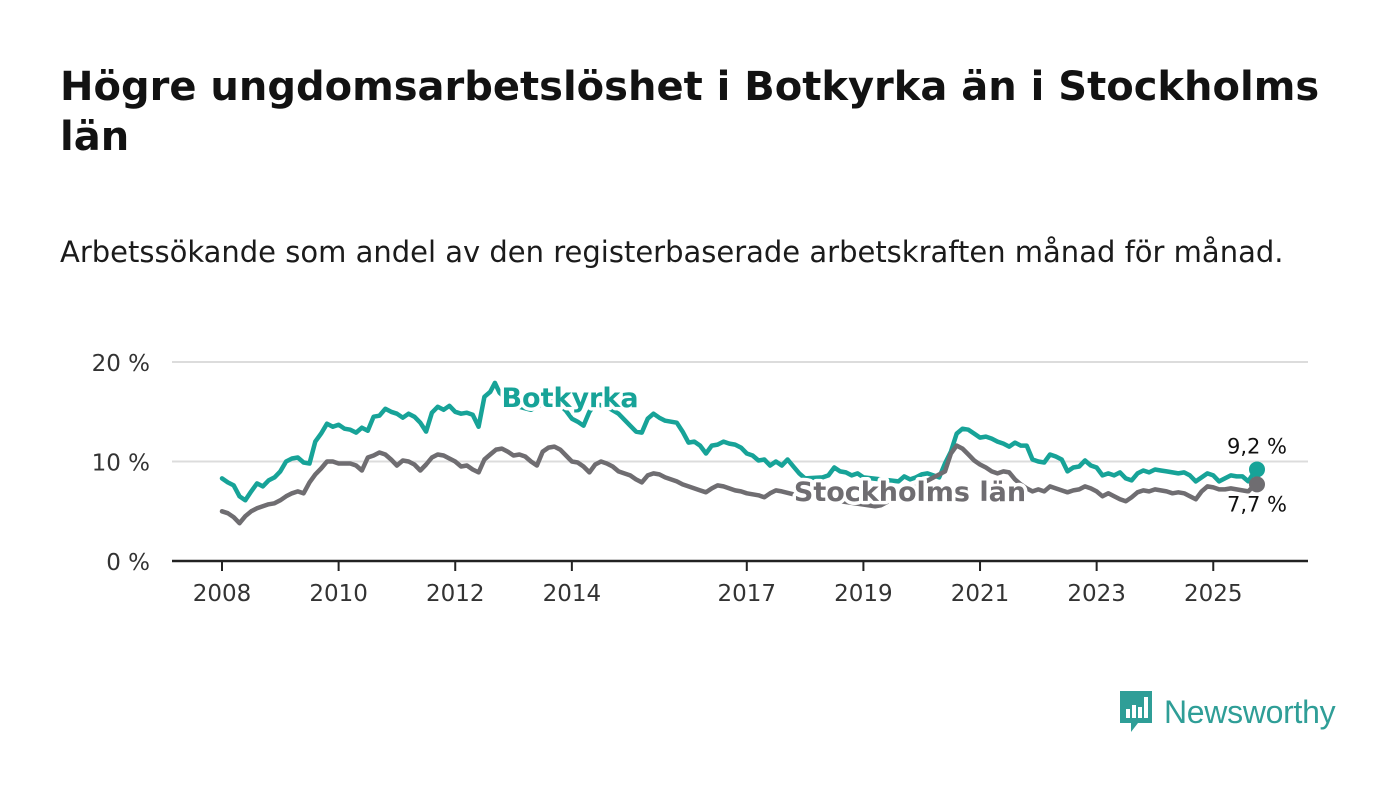  What do you see at coordinates (1213, 594) in the screenshot?
I see `x-tick-label: 2025` at bounding box center [1213, 594].